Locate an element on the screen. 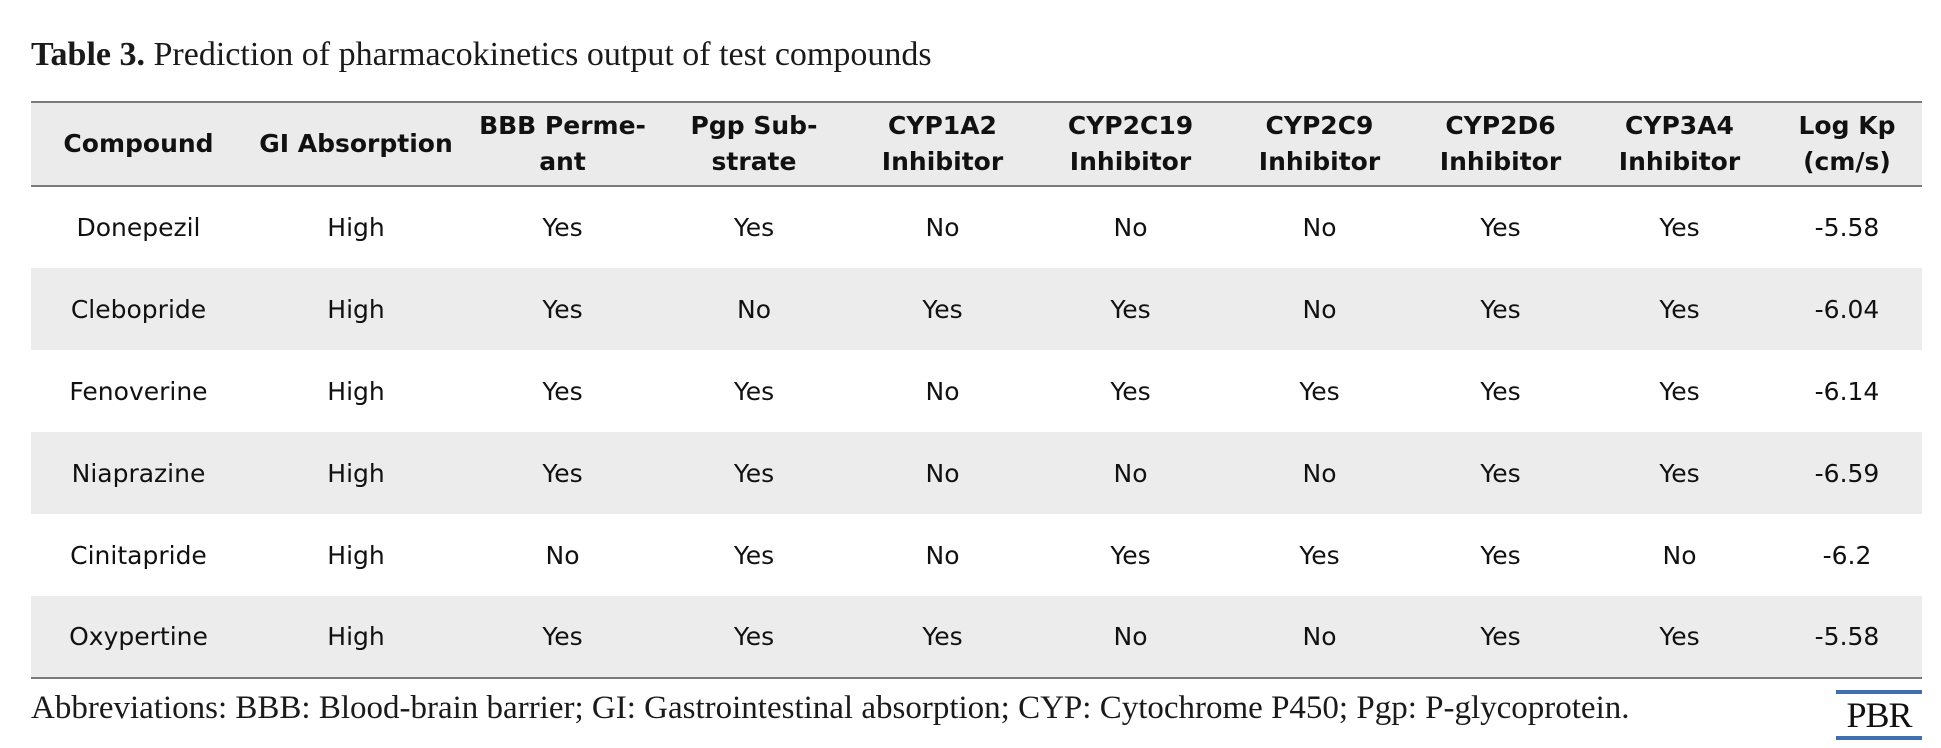 This screenshot has width=1941, height=748. pbr-logo: PBR is located at coordinates (1879, 715).